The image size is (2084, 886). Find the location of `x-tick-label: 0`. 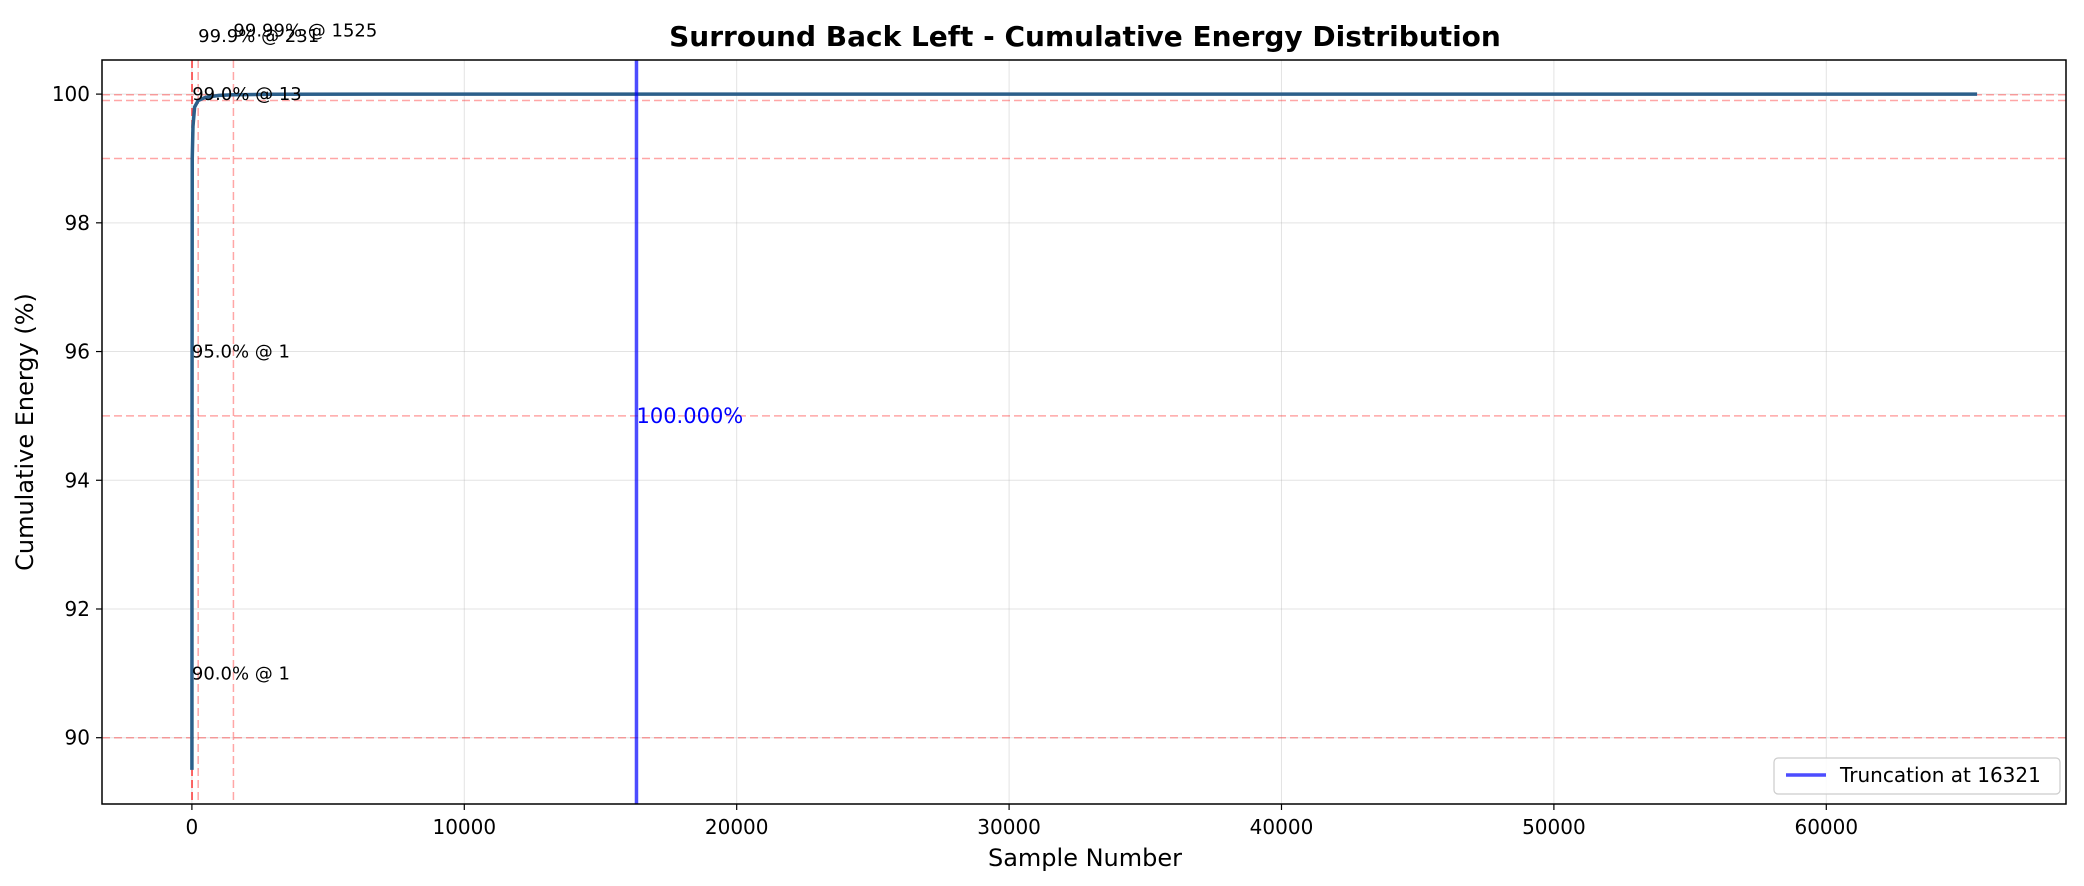

x-tick-label: 0 is located at coordinates (192, 827).